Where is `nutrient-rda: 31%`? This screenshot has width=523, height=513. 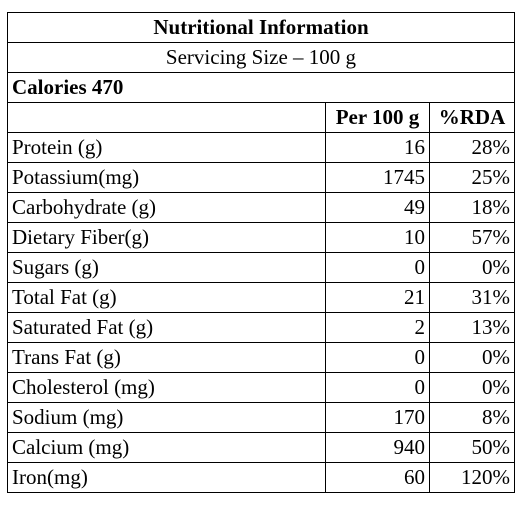
nutrient-rda: 31% is located at coordinates (472, 297).